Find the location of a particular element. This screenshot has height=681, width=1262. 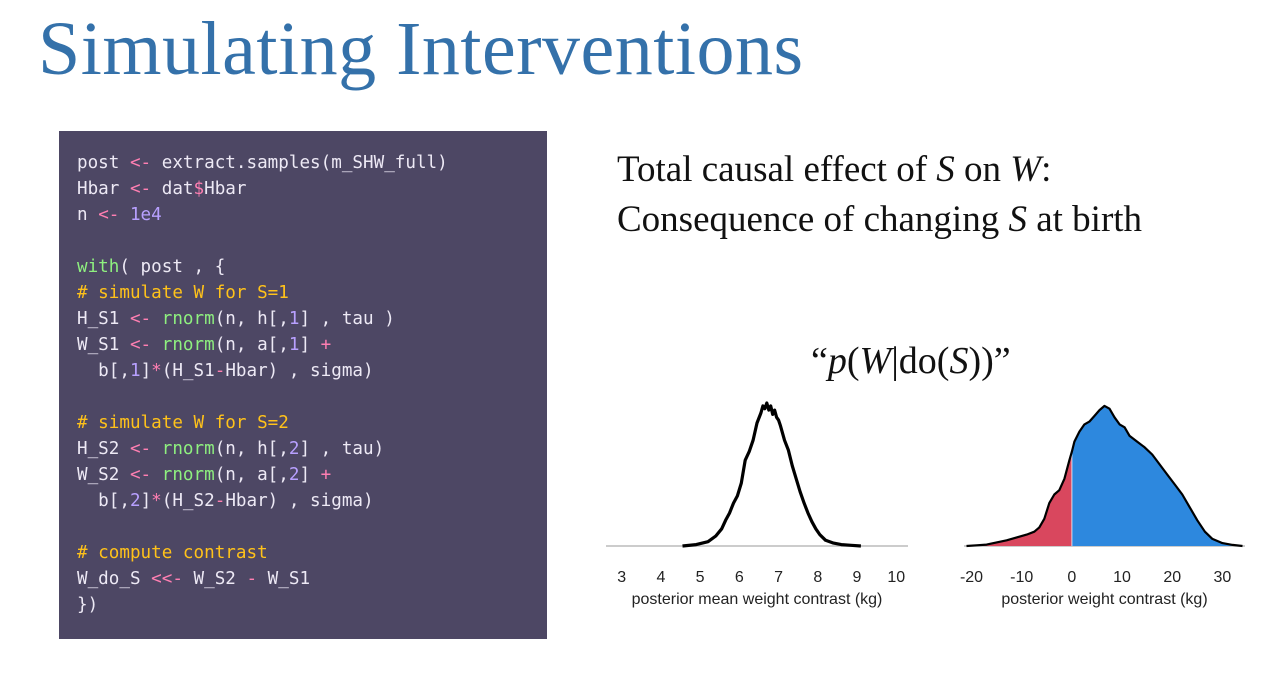

x-tick-label: 20 is located at coordinates (1172, 577).